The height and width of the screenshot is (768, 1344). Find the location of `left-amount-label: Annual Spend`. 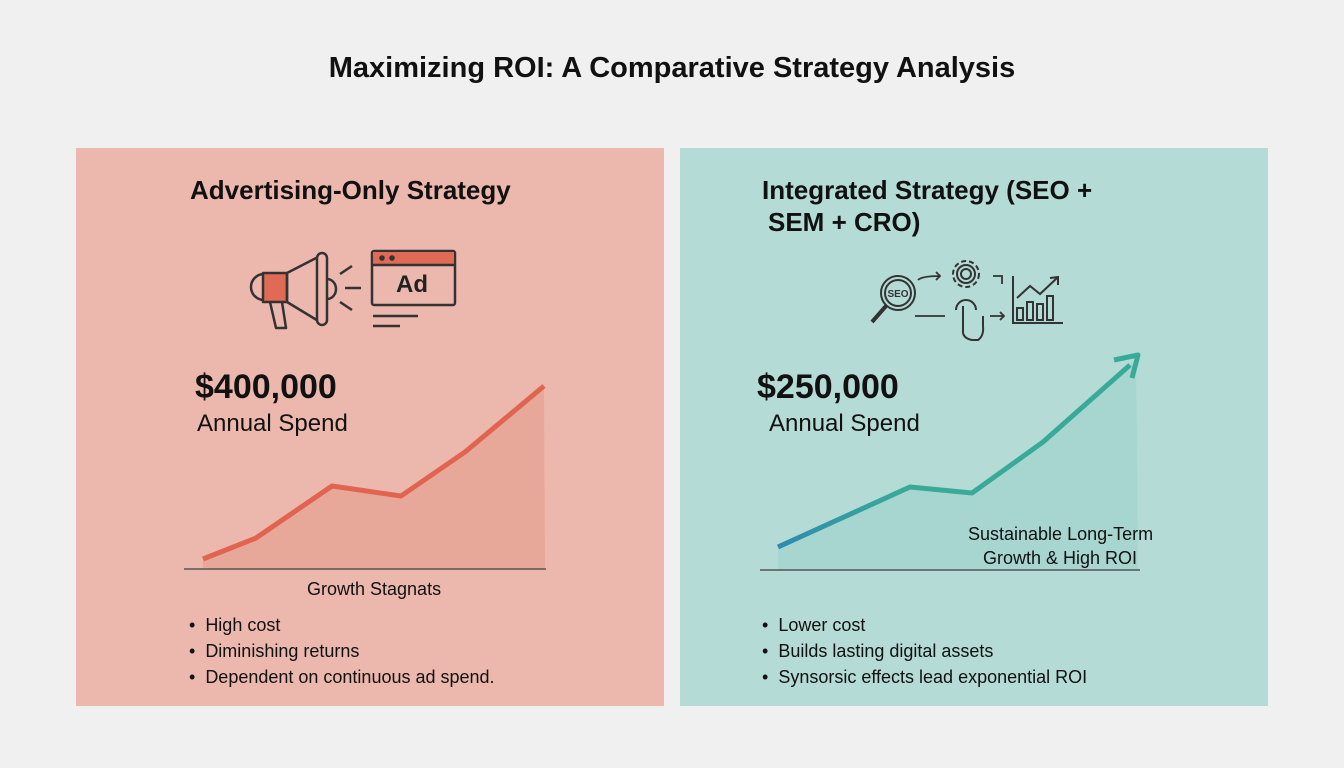

left-amount-label: Annual Spend is located at coordinates (272, 423).